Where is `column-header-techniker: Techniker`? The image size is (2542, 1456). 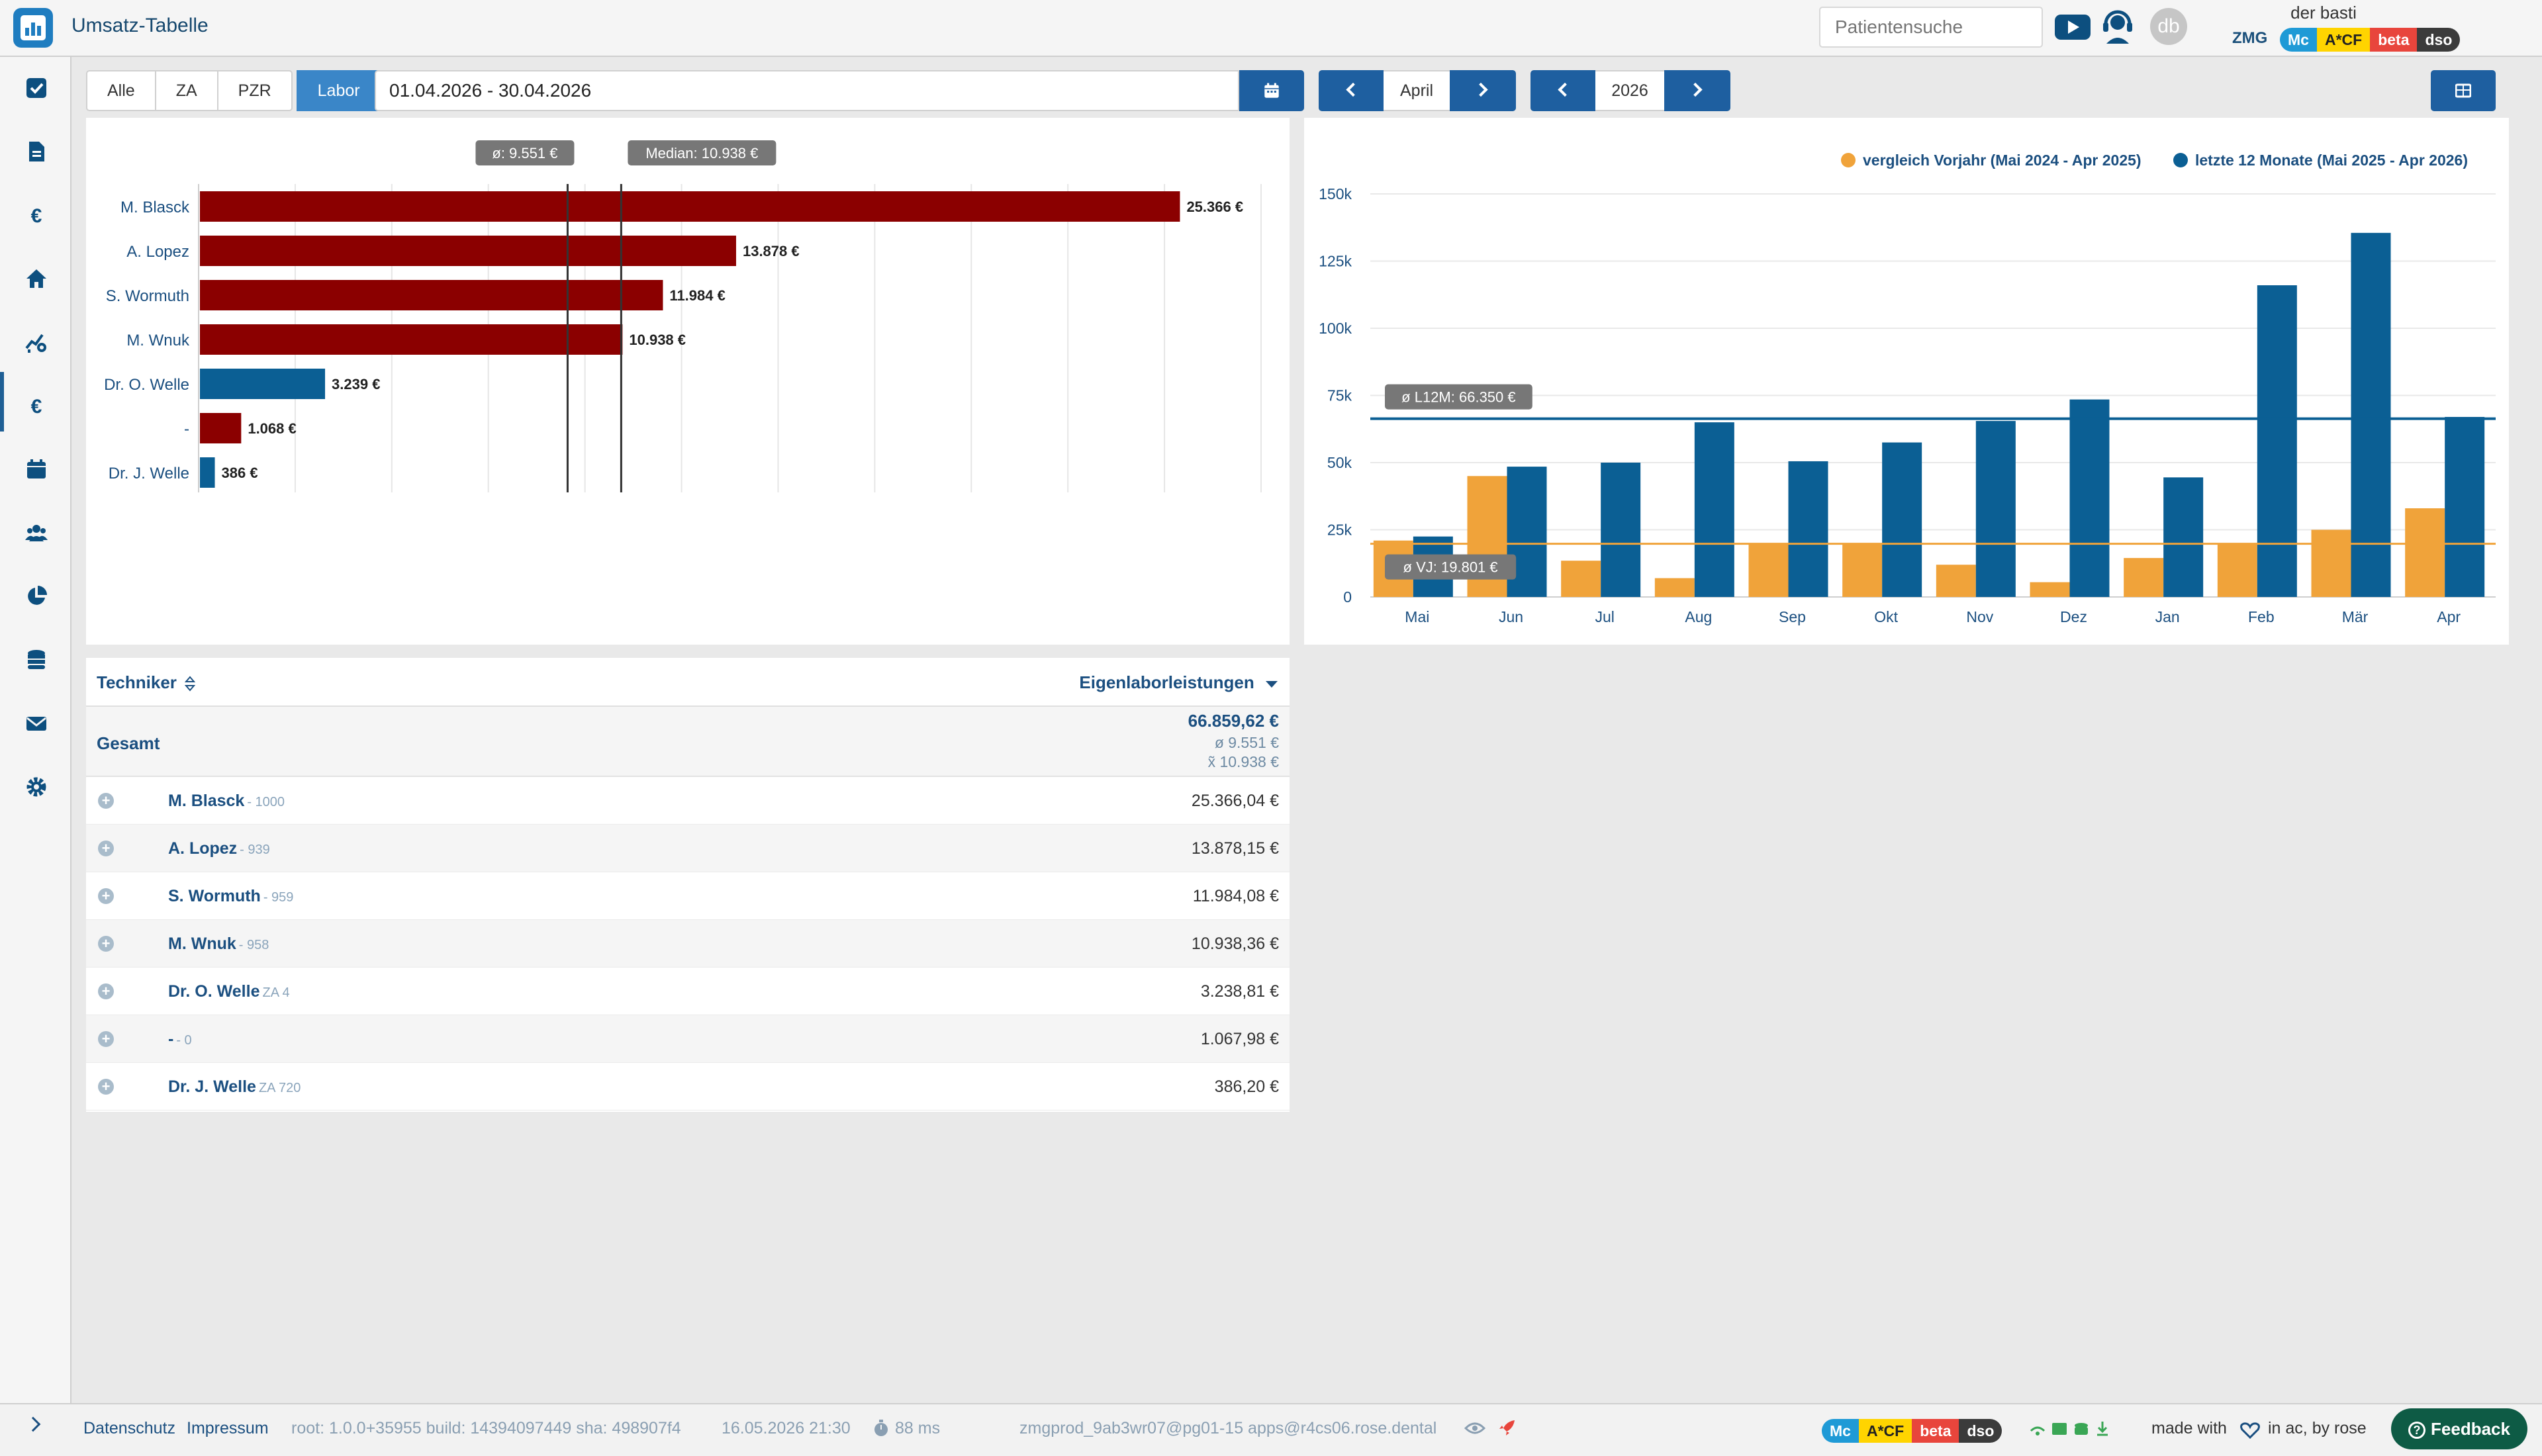
column-header-techniker: Techniker is located at coordinates (146, 682).